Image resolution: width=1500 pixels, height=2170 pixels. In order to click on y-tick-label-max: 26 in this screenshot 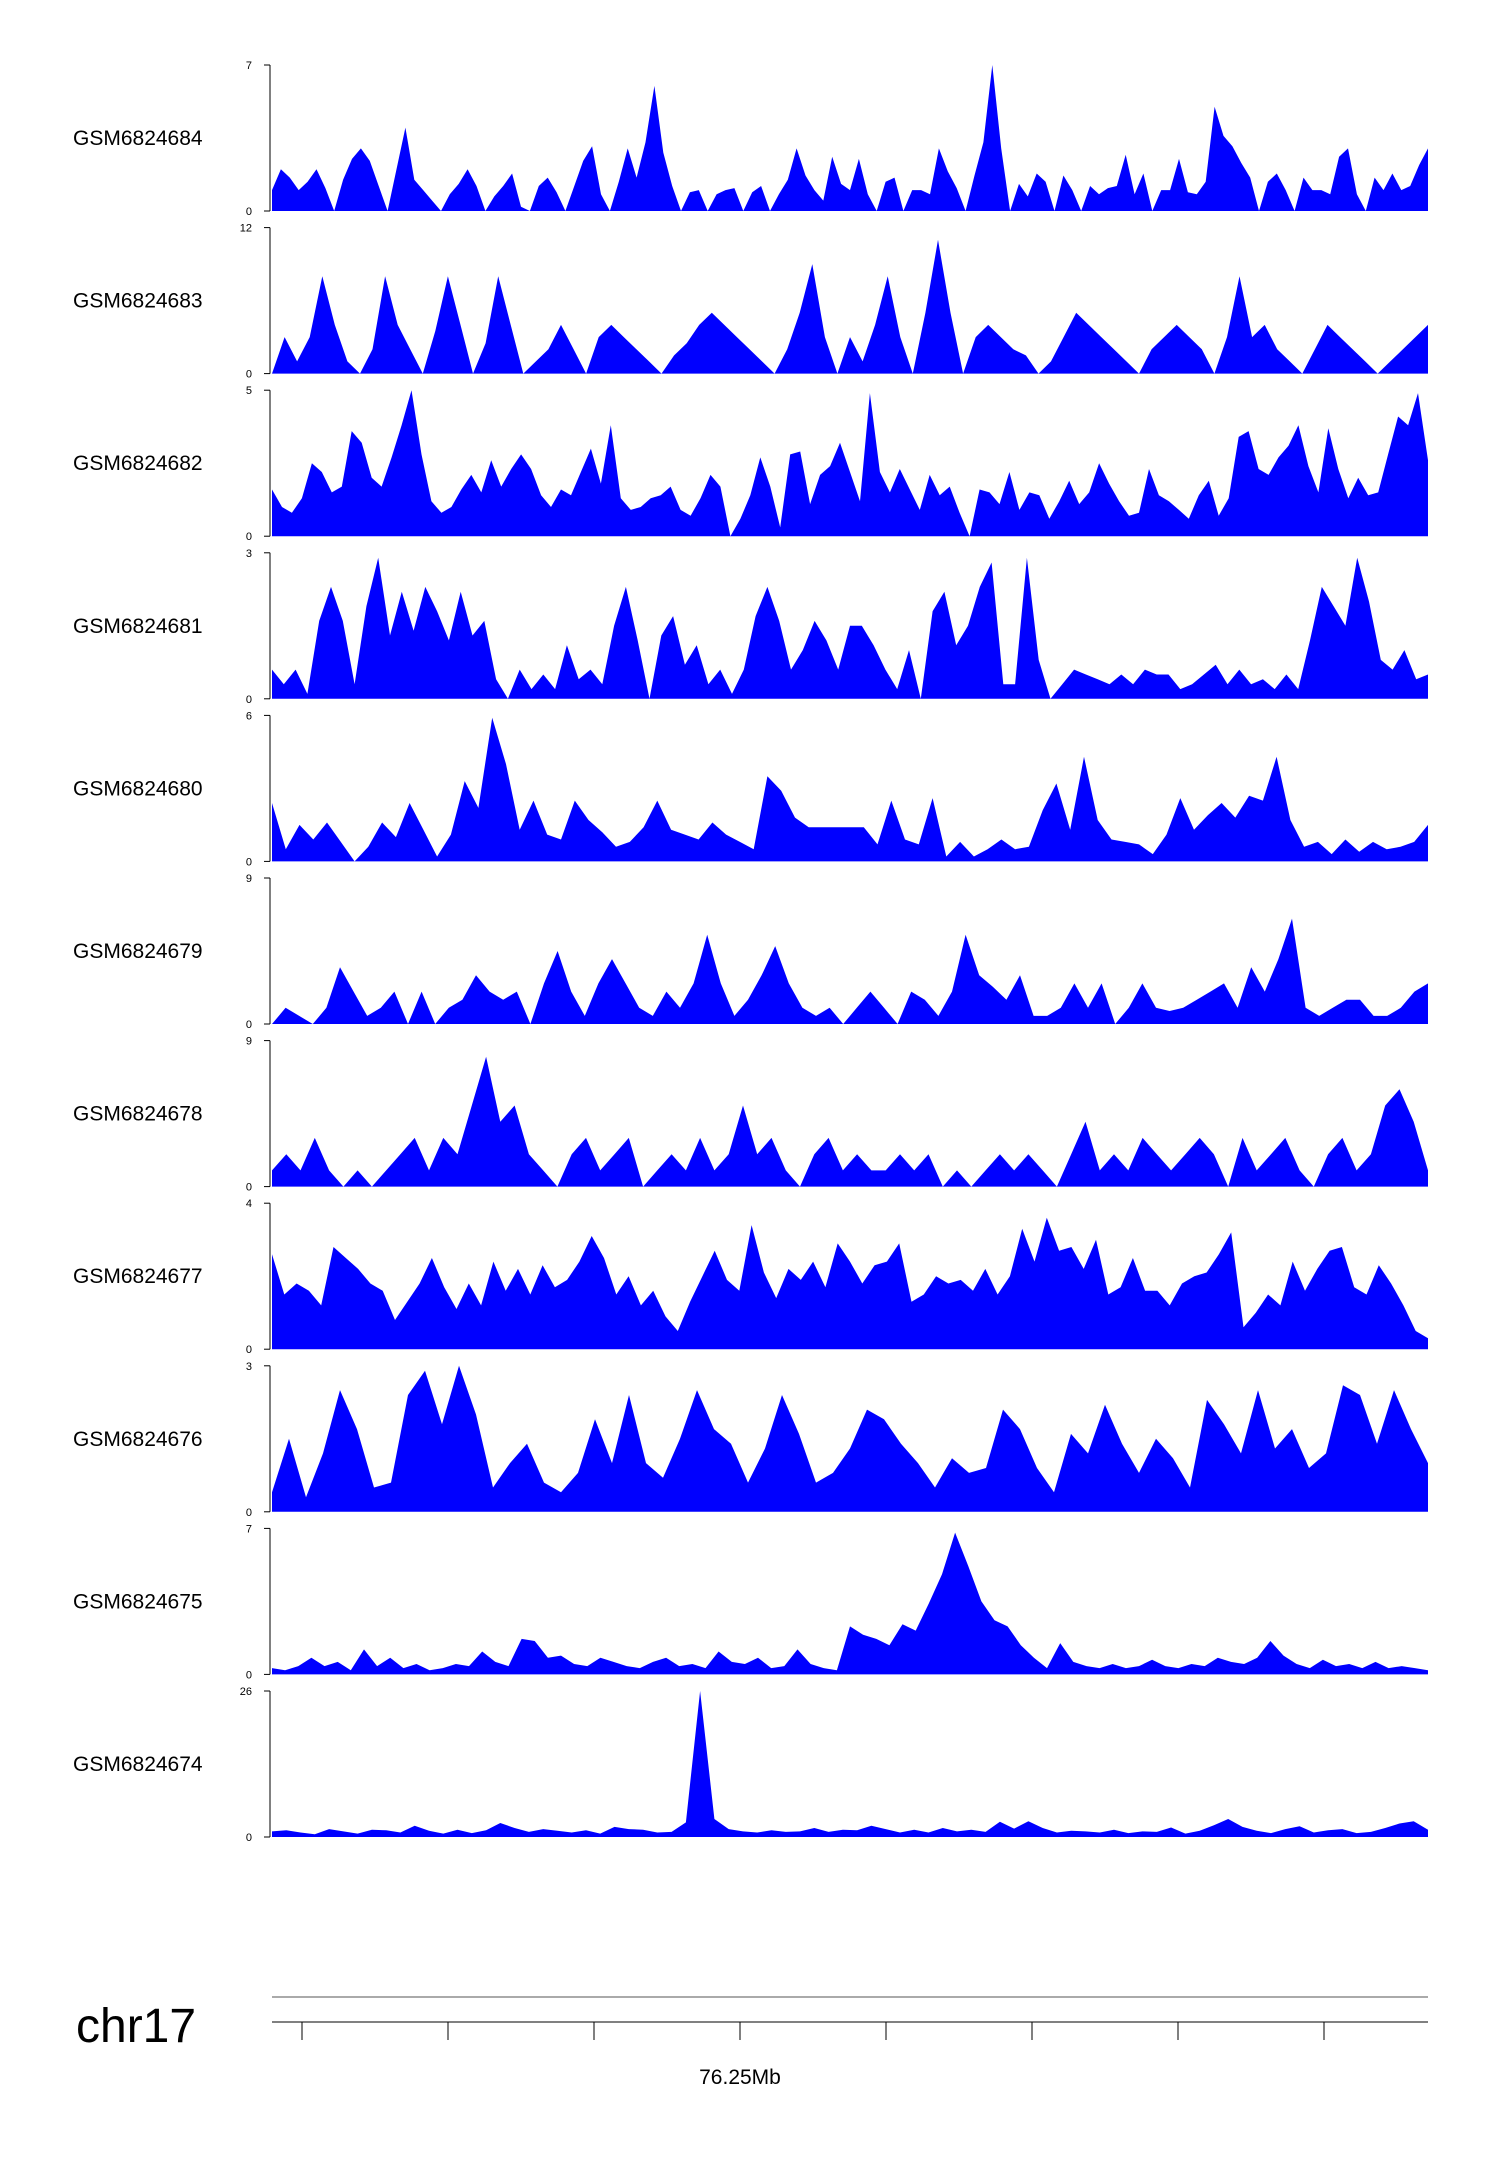, I will do `click(246, 1692)`.